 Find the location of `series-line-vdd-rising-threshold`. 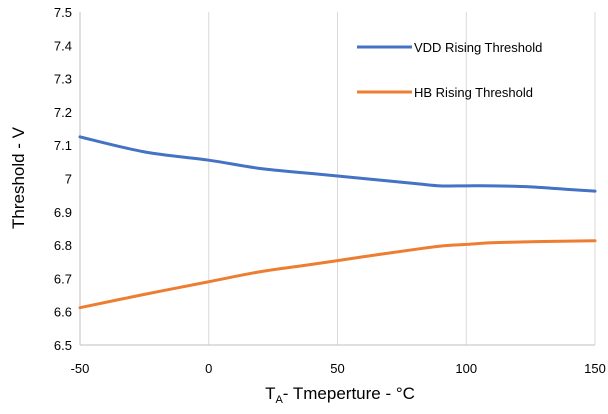

series-line-vdd-rising-threshold is located at coordinates (337, 164).